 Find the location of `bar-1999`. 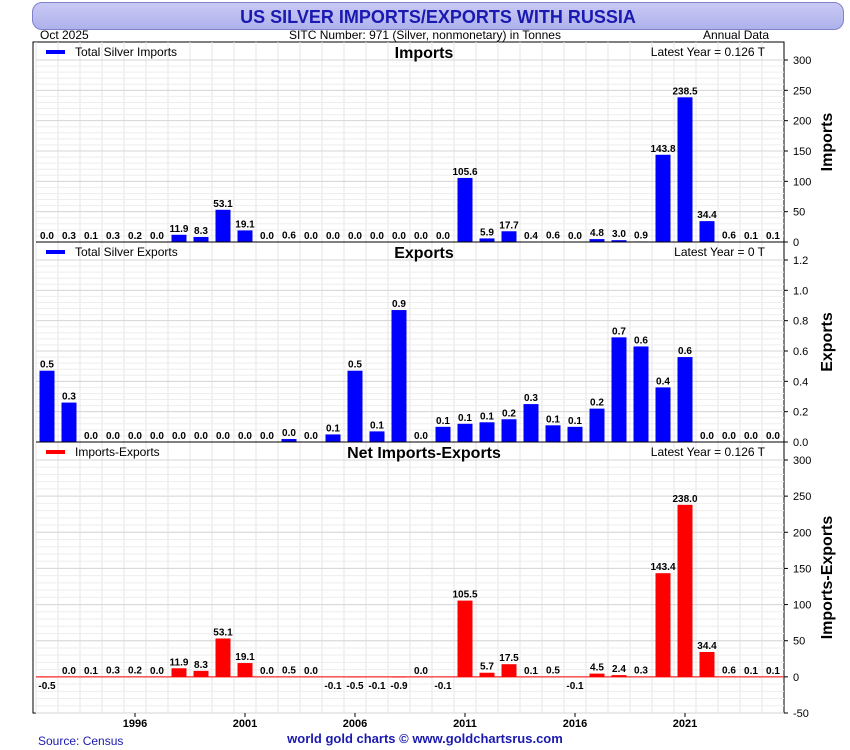

bar-1999 is located at coordinates (201, 239).